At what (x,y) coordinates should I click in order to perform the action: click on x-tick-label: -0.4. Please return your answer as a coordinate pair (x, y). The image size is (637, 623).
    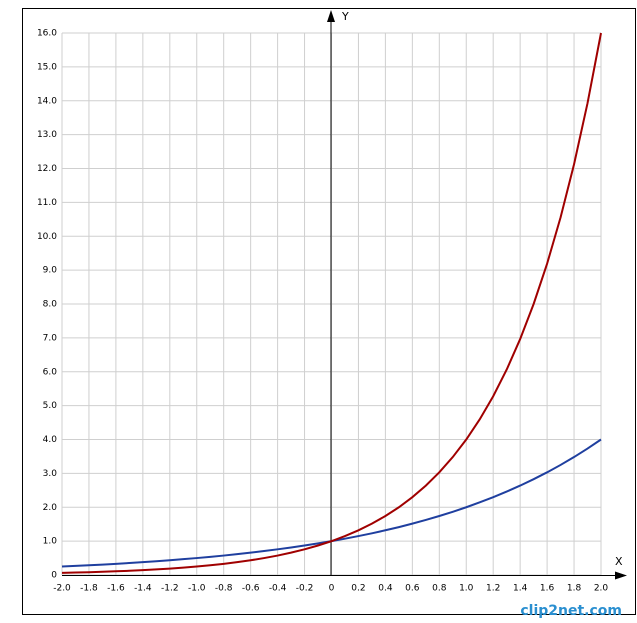
    Looking at the image, I should click on (278, 589).